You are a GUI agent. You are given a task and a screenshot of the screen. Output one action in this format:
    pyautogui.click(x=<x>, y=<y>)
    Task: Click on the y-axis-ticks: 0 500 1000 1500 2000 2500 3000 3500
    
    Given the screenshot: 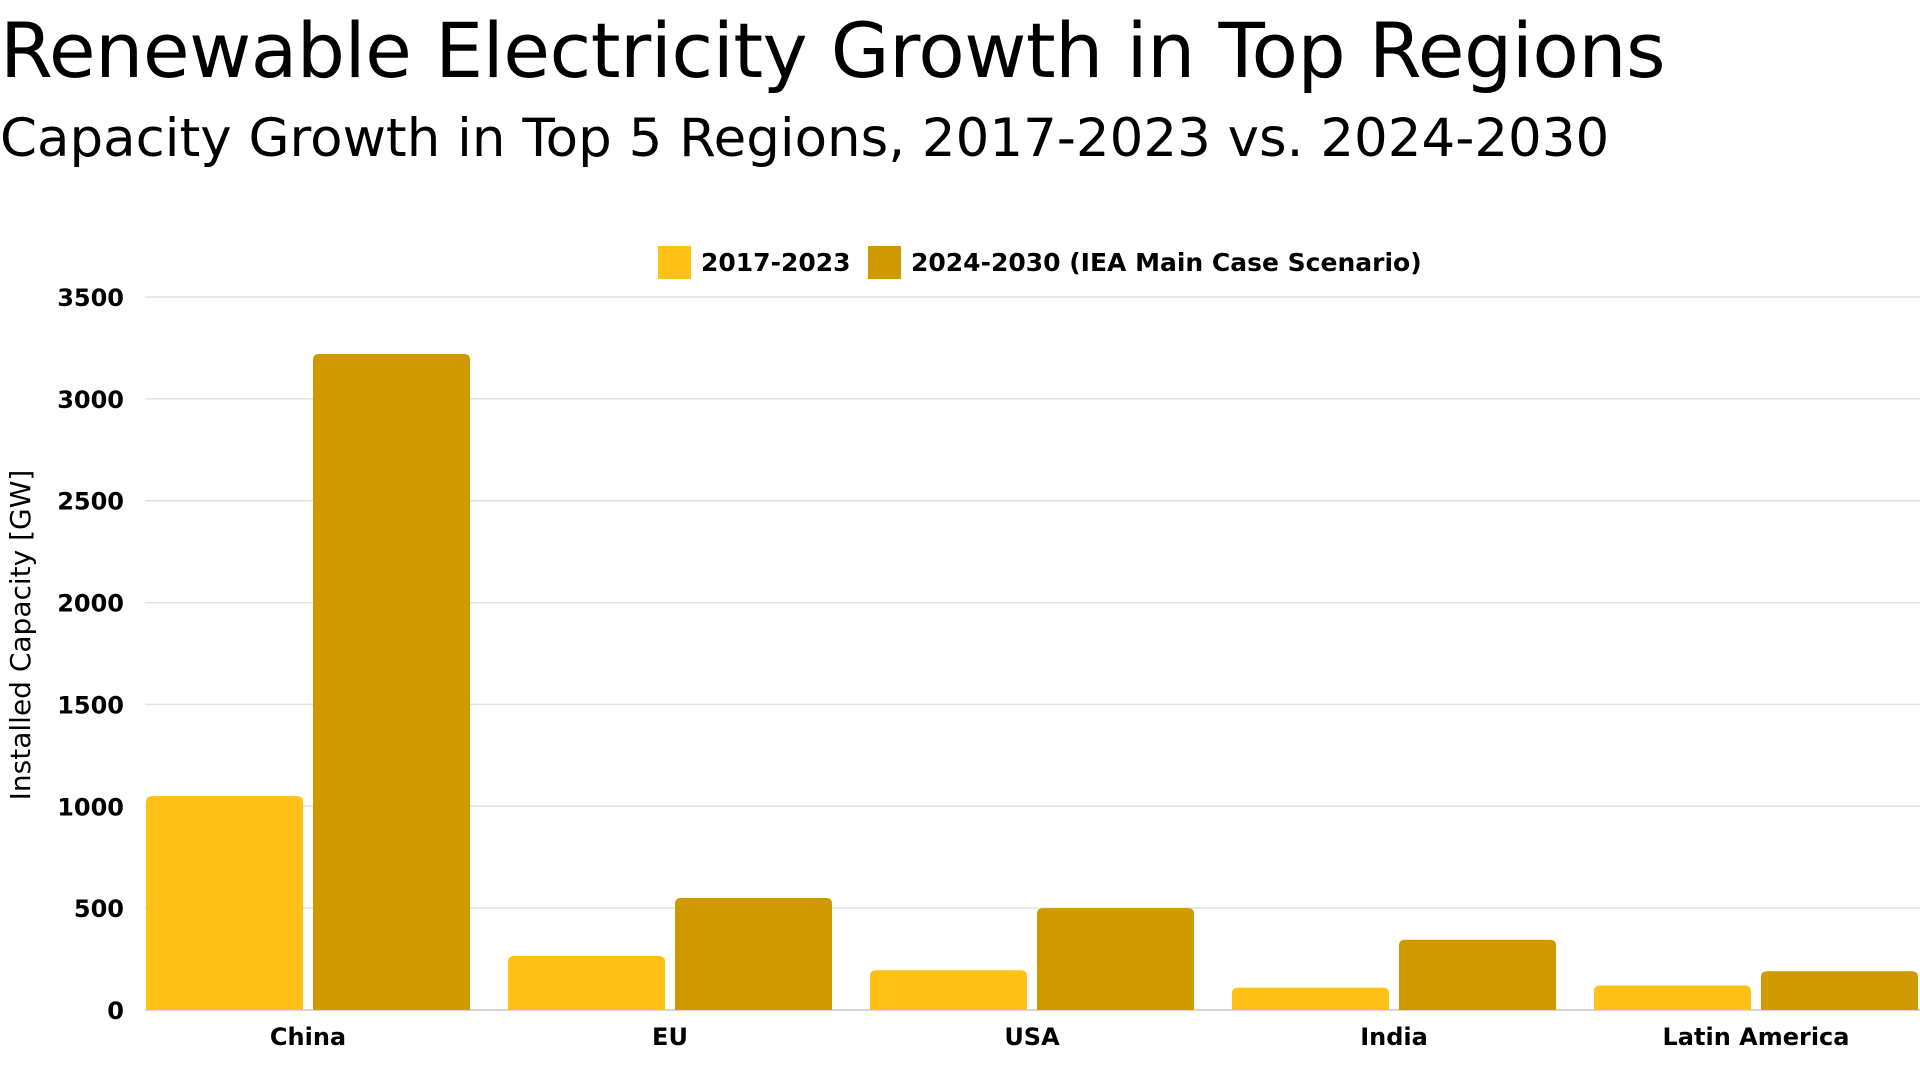 What is the action you would take?
    pyautogui.click(x=90, y=654)
    